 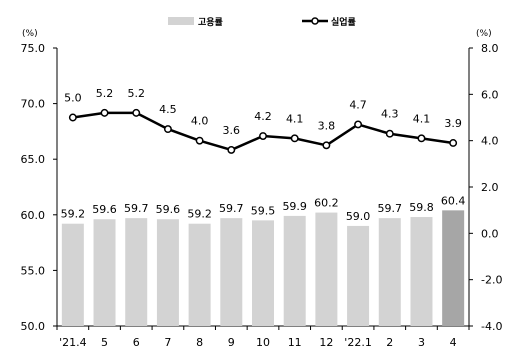 What do you see at coordinates (315, 21) in the screenshot?
I see `legend-line-marker` at bounding box center [315, 21].